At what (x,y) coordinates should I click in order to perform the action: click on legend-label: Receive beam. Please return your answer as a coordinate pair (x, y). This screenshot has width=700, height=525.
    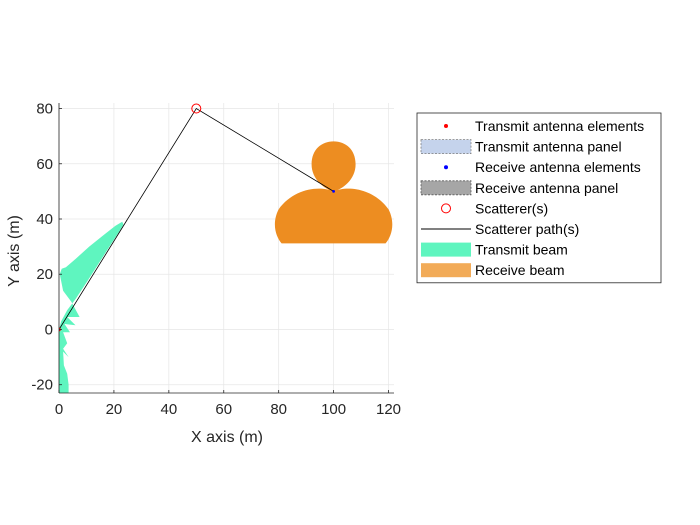
    Looking at the image, I should click on (520, 270).